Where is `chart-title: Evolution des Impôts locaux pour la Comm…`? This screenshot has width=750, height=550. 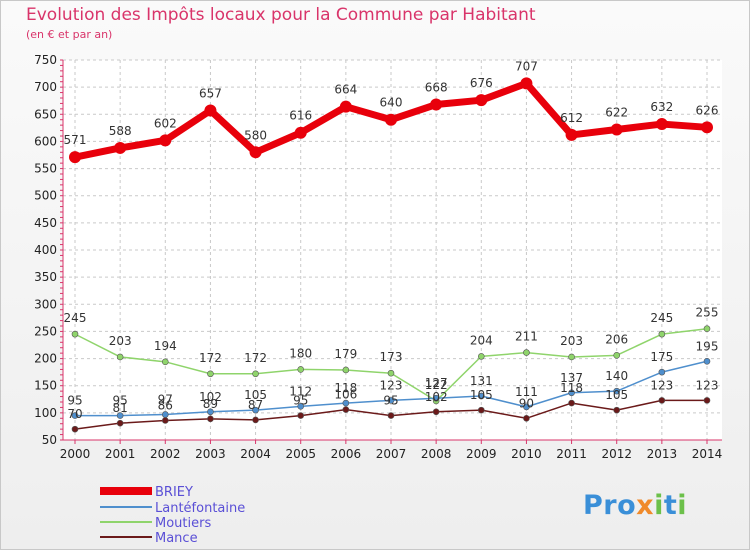 chart-title: Evolution des Impôts locaux pour la Comm… is located at coordinates (281, 15).